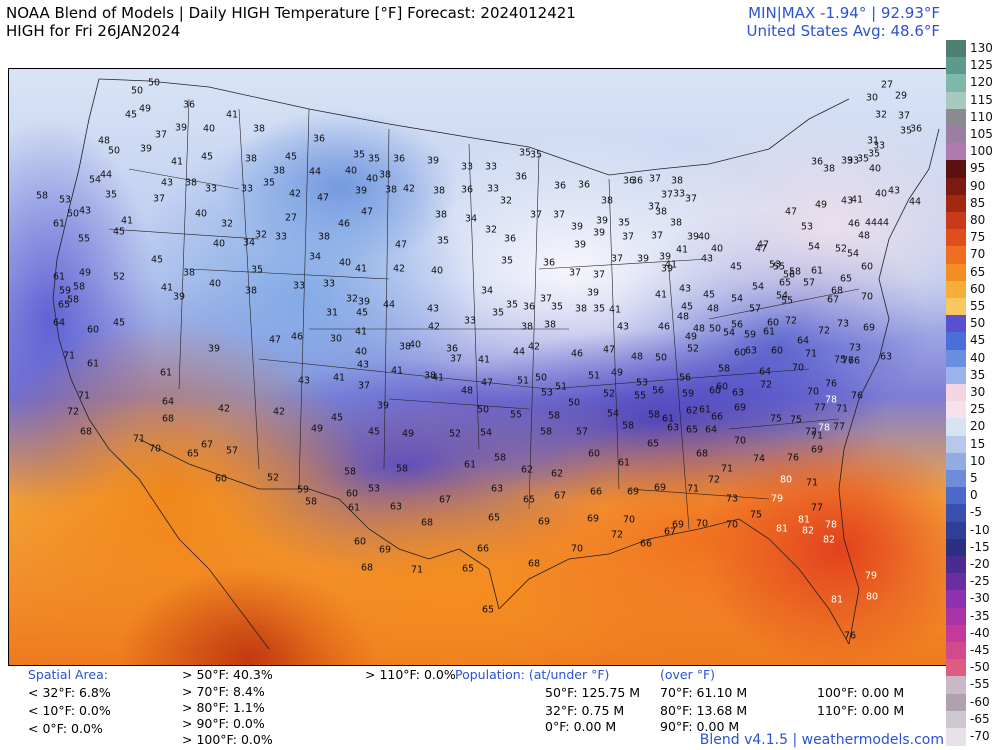  I want to click on colorbar-tick-label: 130, so click(981, 48).